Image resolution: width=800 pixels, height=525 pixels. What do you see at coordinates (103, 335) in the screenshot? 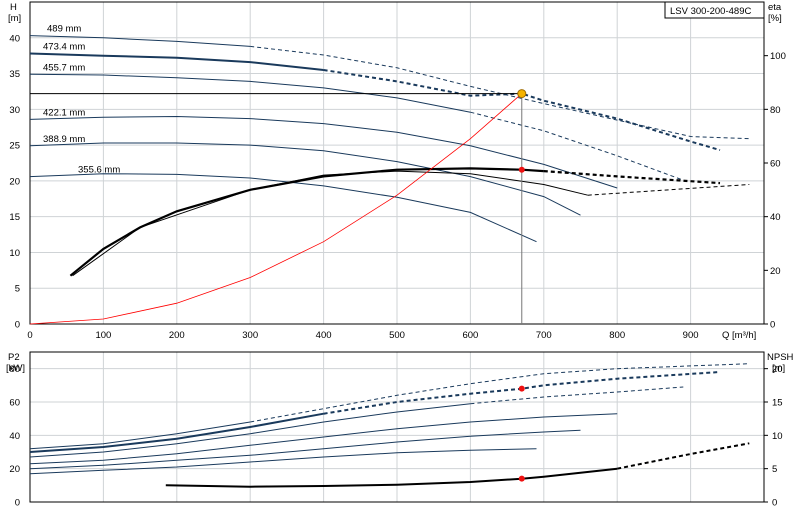
I see `q-tick-label: 100` at bounding box center [103, 335].